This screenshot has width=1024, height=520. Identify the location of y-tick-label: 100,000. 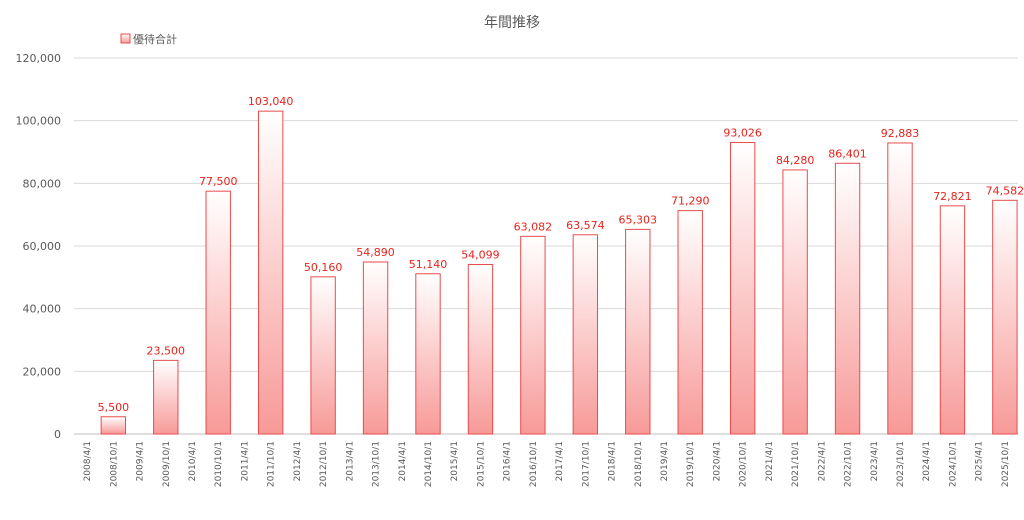
(39, 121).